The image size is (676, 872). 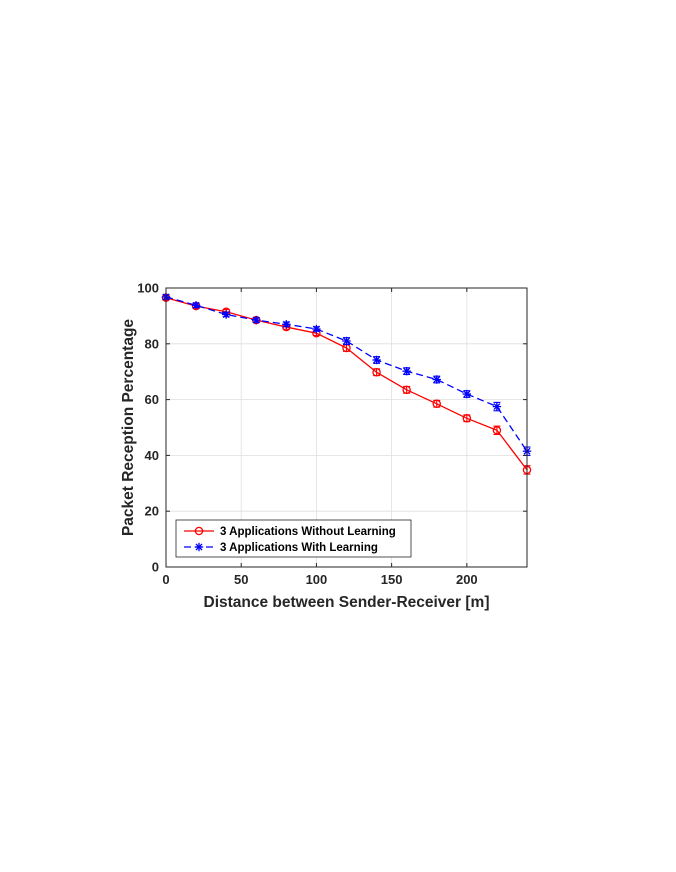 What do you see at coordinates (148, 288) in the screenshot?
I see `y-tick-label: 100` at bounding box center [148, 288].